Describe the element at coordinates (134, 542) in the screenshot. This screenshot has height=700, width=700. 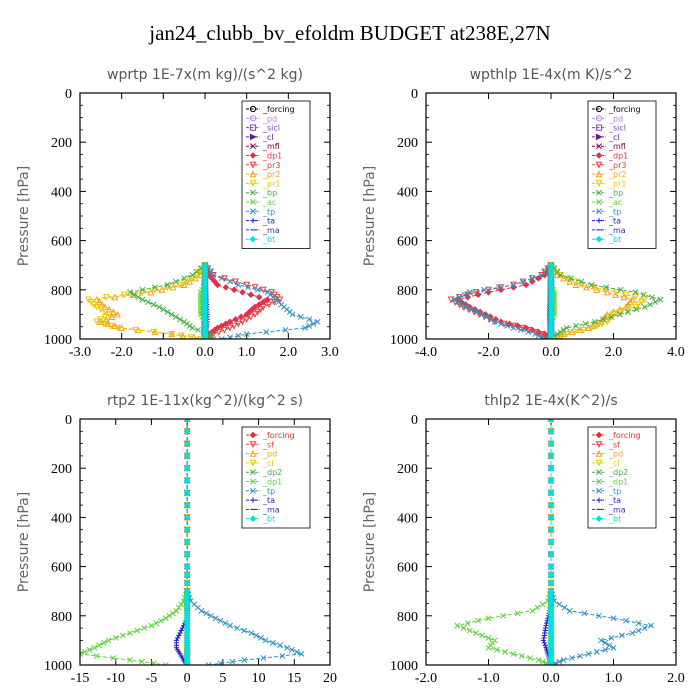
I see `series-line-dp1` at that location.